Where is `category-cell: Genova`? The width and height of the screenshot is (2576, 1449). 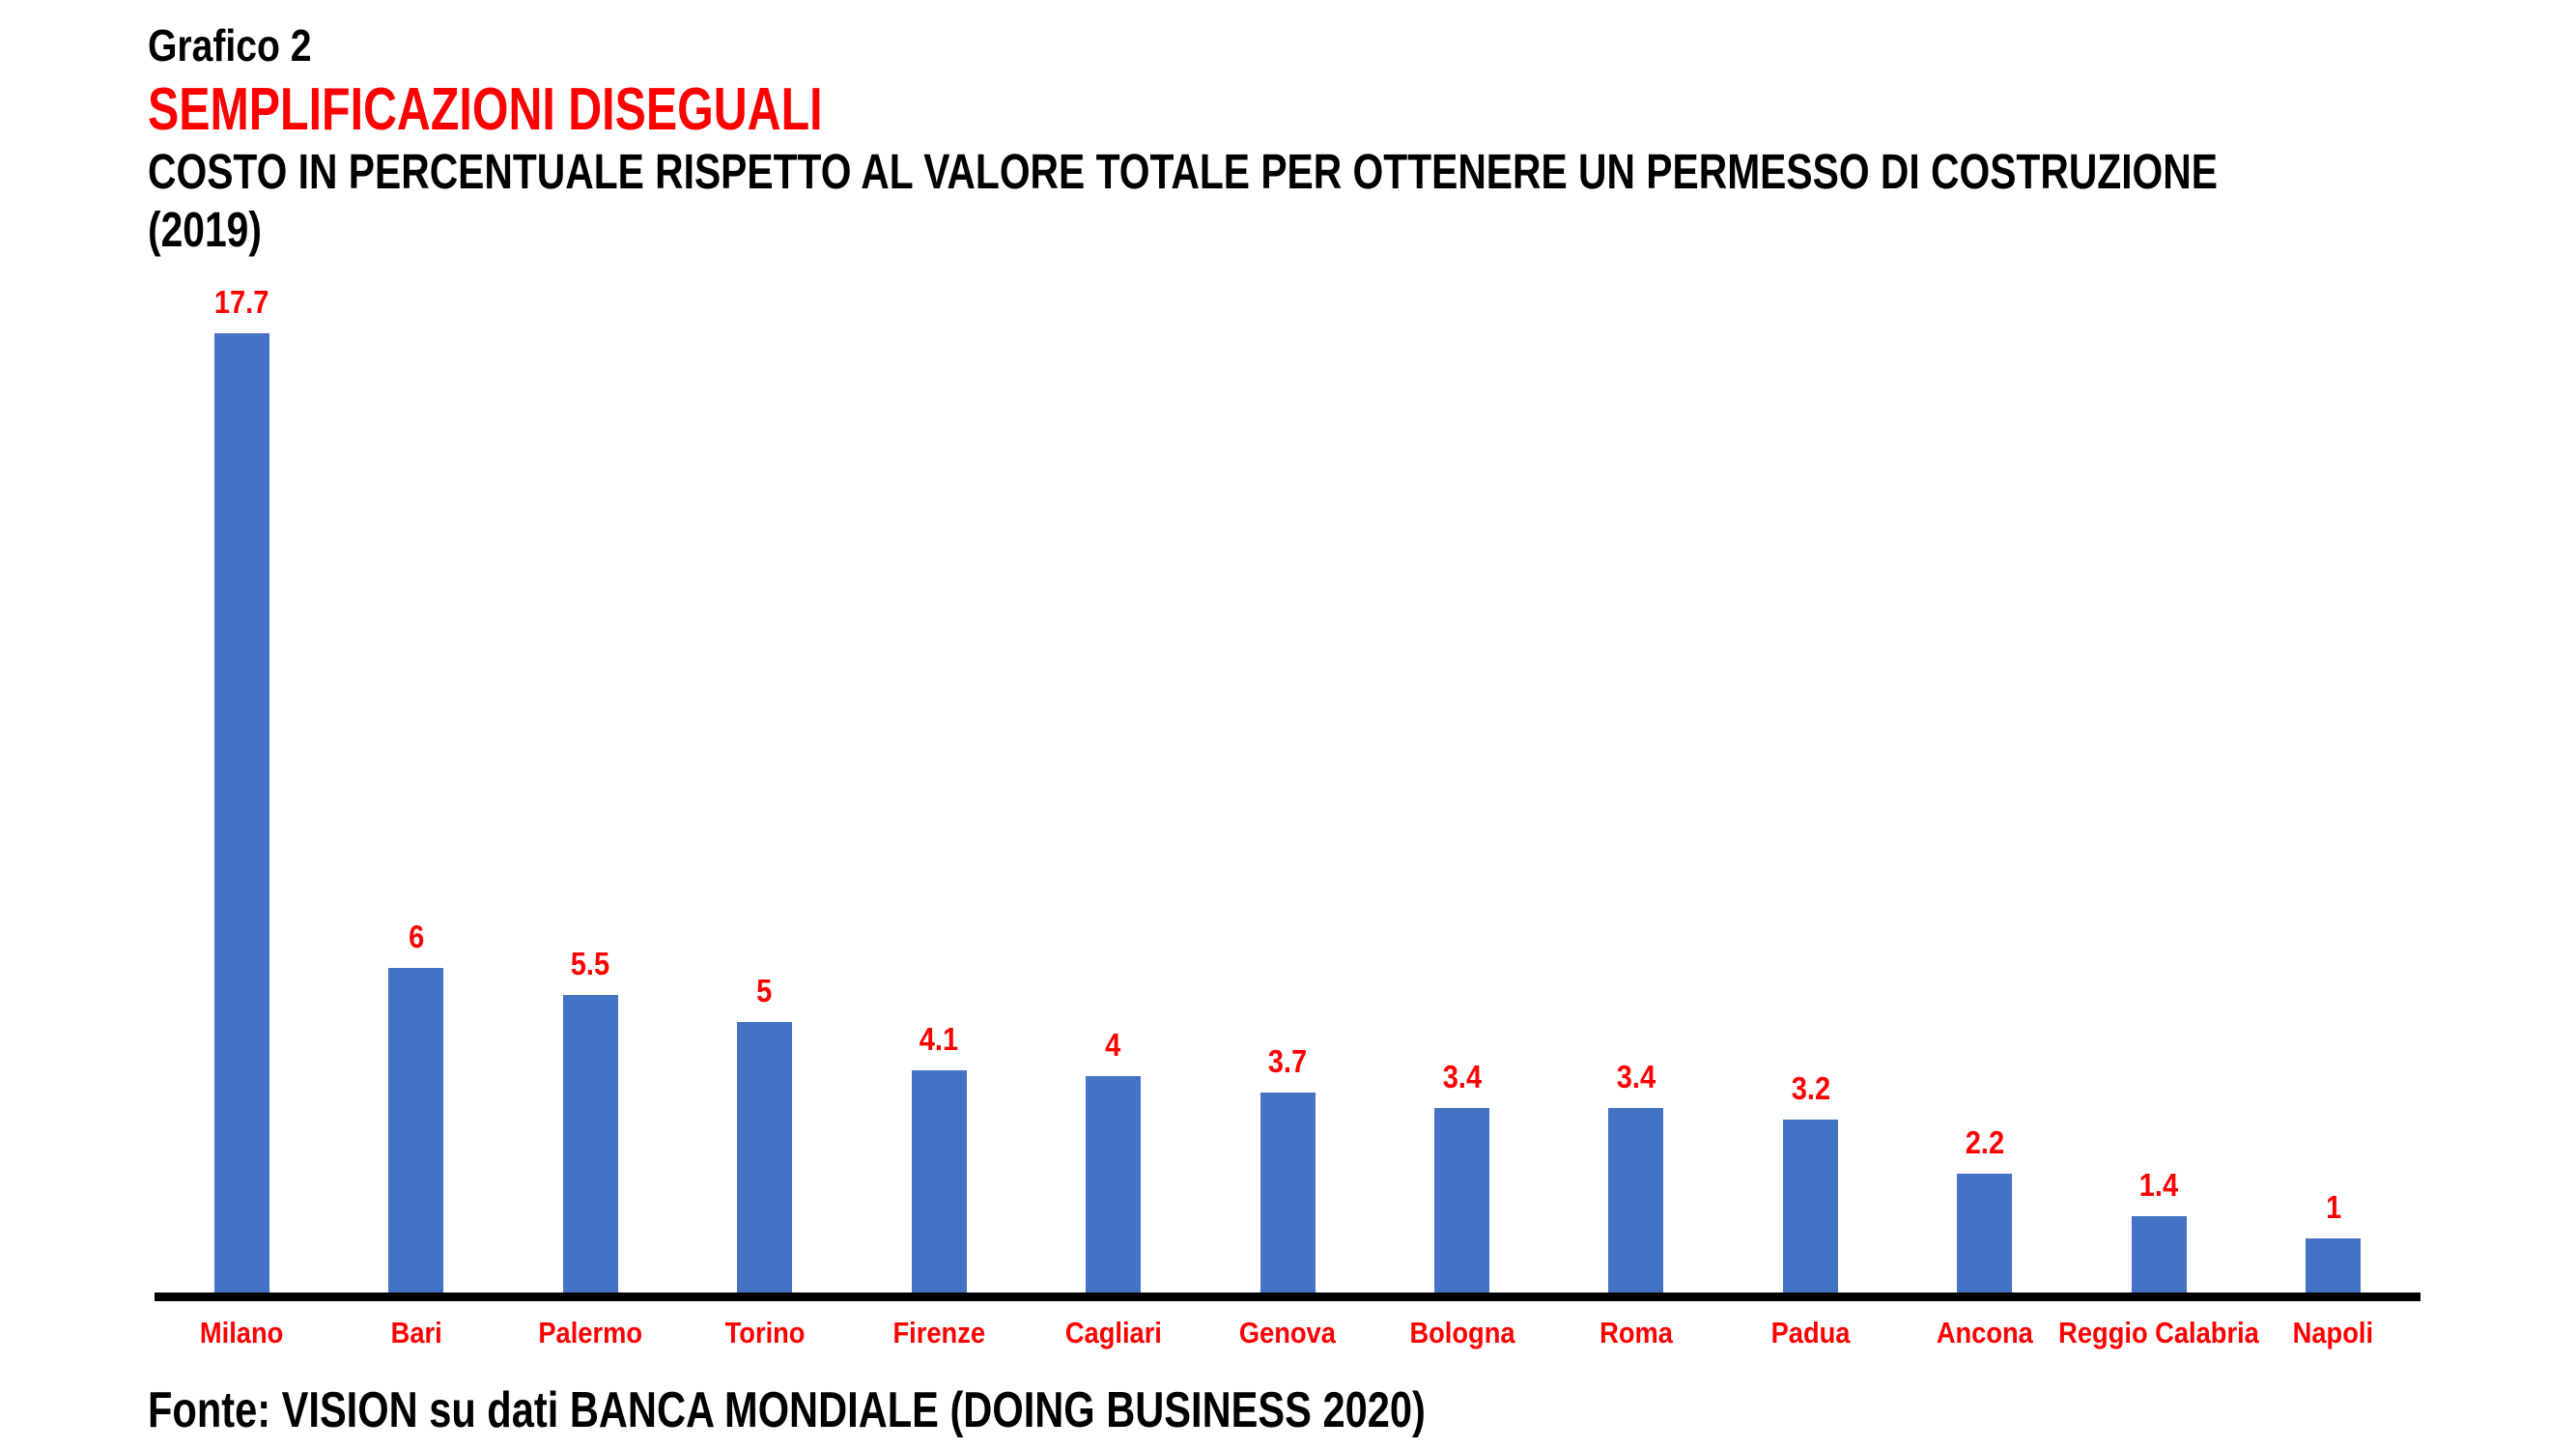 category-cell: Genova is located at coordinates (1287, 1333).